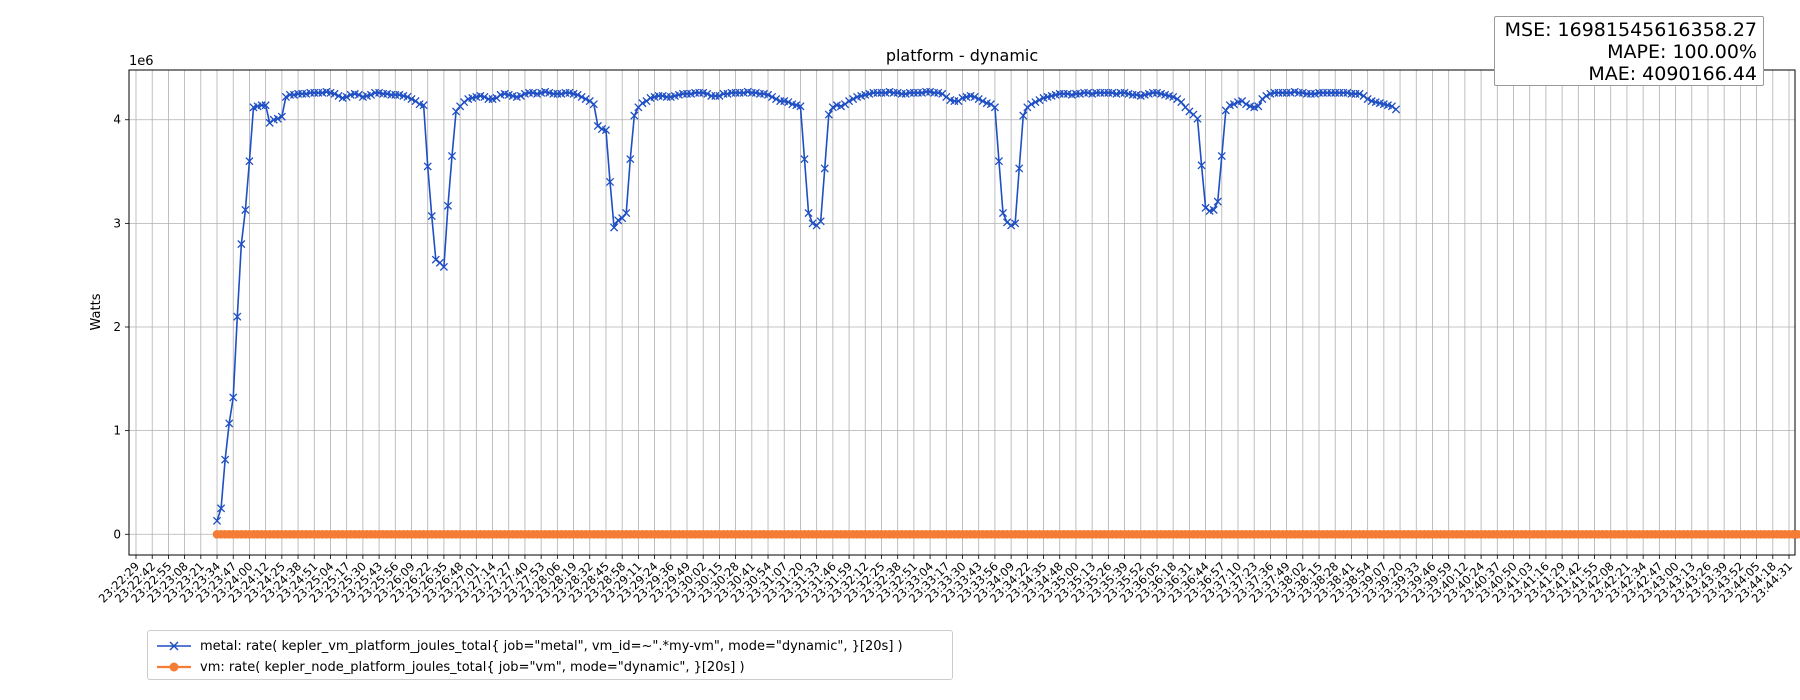 The image size is (1800, 700). What do you see at coordinates (117, 223) in the screenshot?
I see `y-tick-label: 3` at bounding box center [117, 223].